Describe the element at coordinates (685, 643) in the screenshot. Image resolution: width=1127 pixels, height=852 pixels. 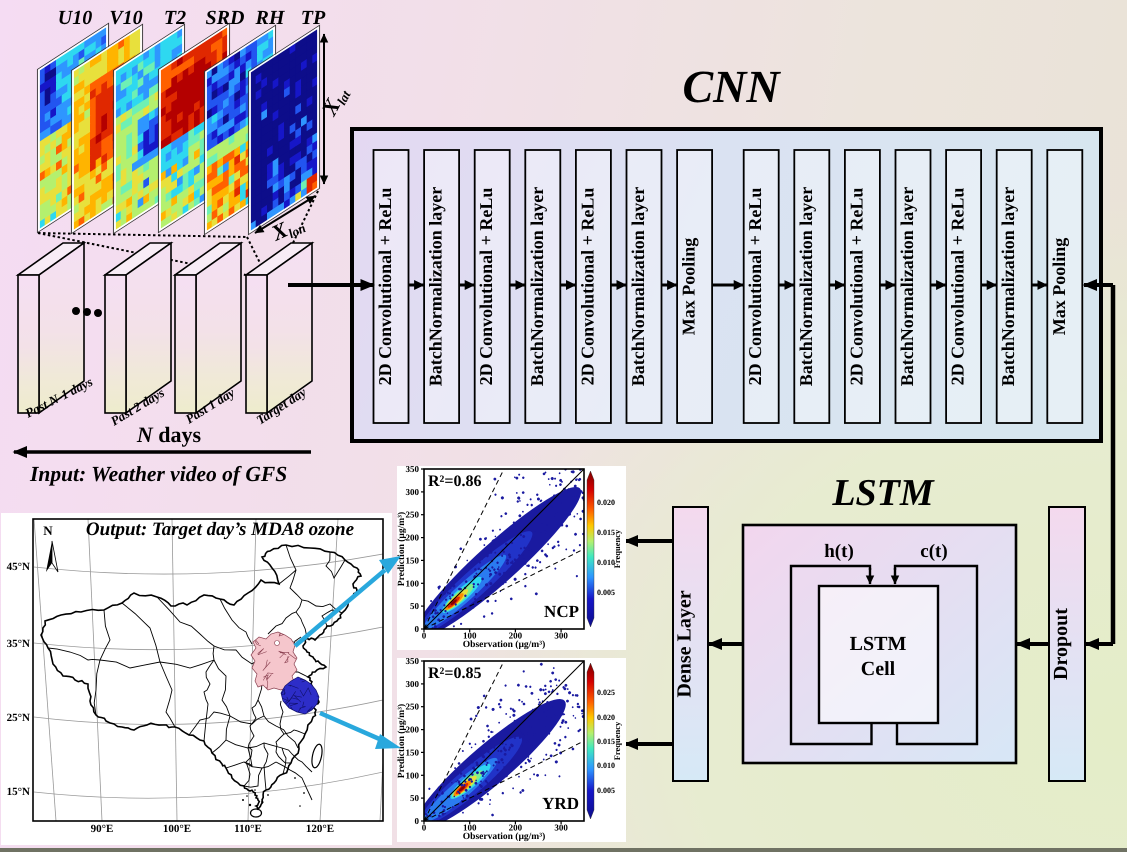
I see `svg-text: Dense Layer` at that location.